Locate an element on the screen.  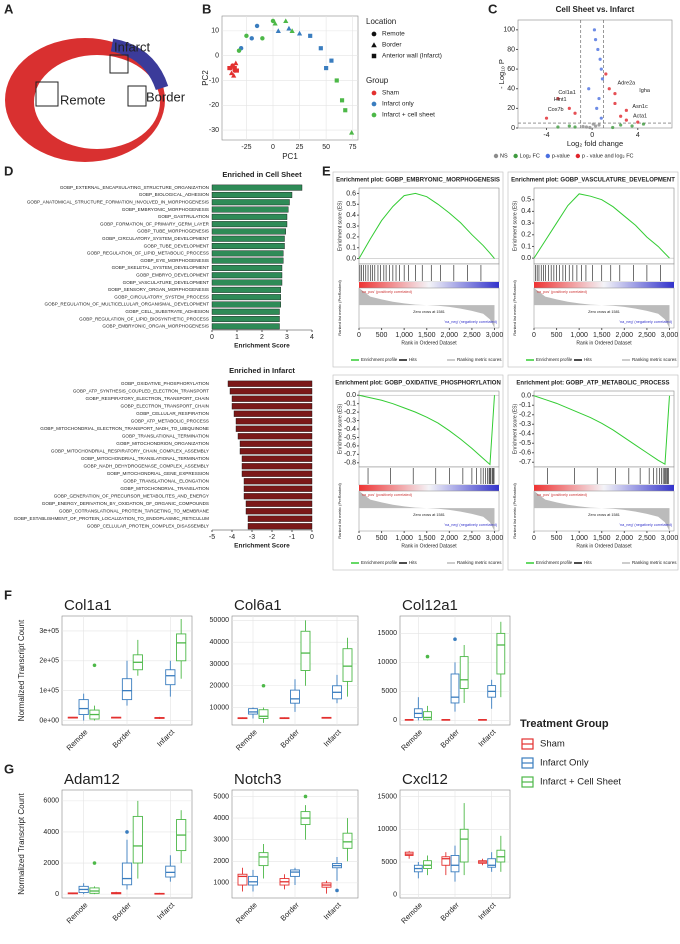
y-axis-label: Normalized Transcript Count is located at coordinates (21, 844).